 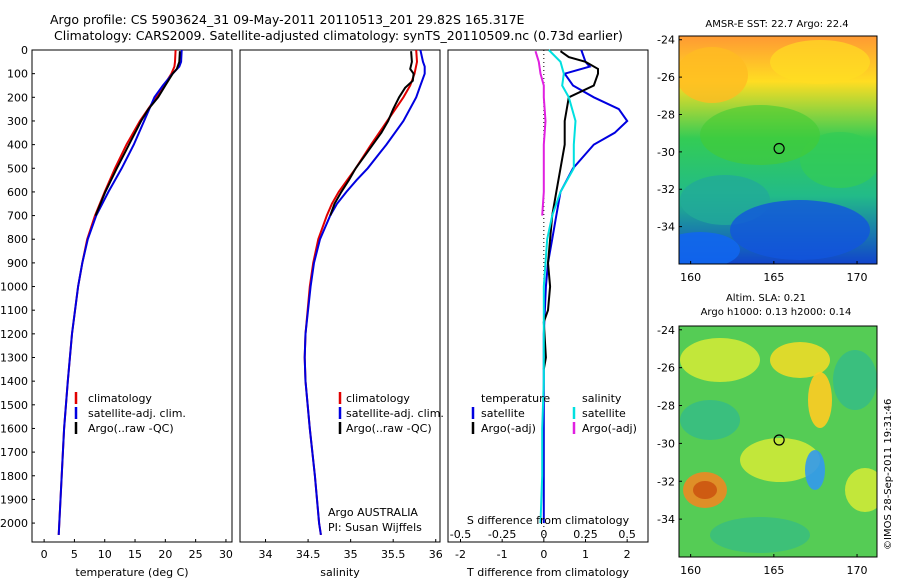 What do you see at coordinates (543, 544) in the screenshot?
I see `difference-axis: -2 -1 0 1 2 -0.5 -0.25 0 0.25 0.5` at bounding box center [543, 544].